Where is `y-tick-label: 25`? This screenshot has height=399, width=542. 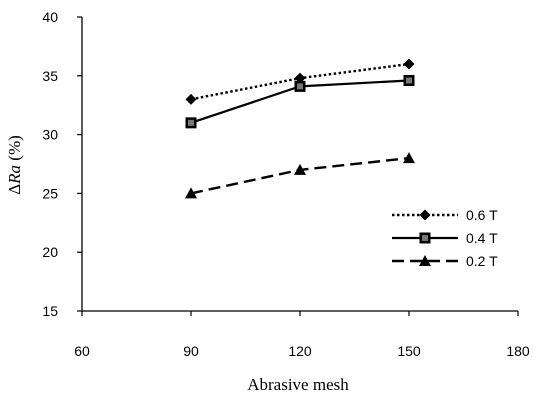
y-tick-label: 25 is located at coordinates (50, 193).